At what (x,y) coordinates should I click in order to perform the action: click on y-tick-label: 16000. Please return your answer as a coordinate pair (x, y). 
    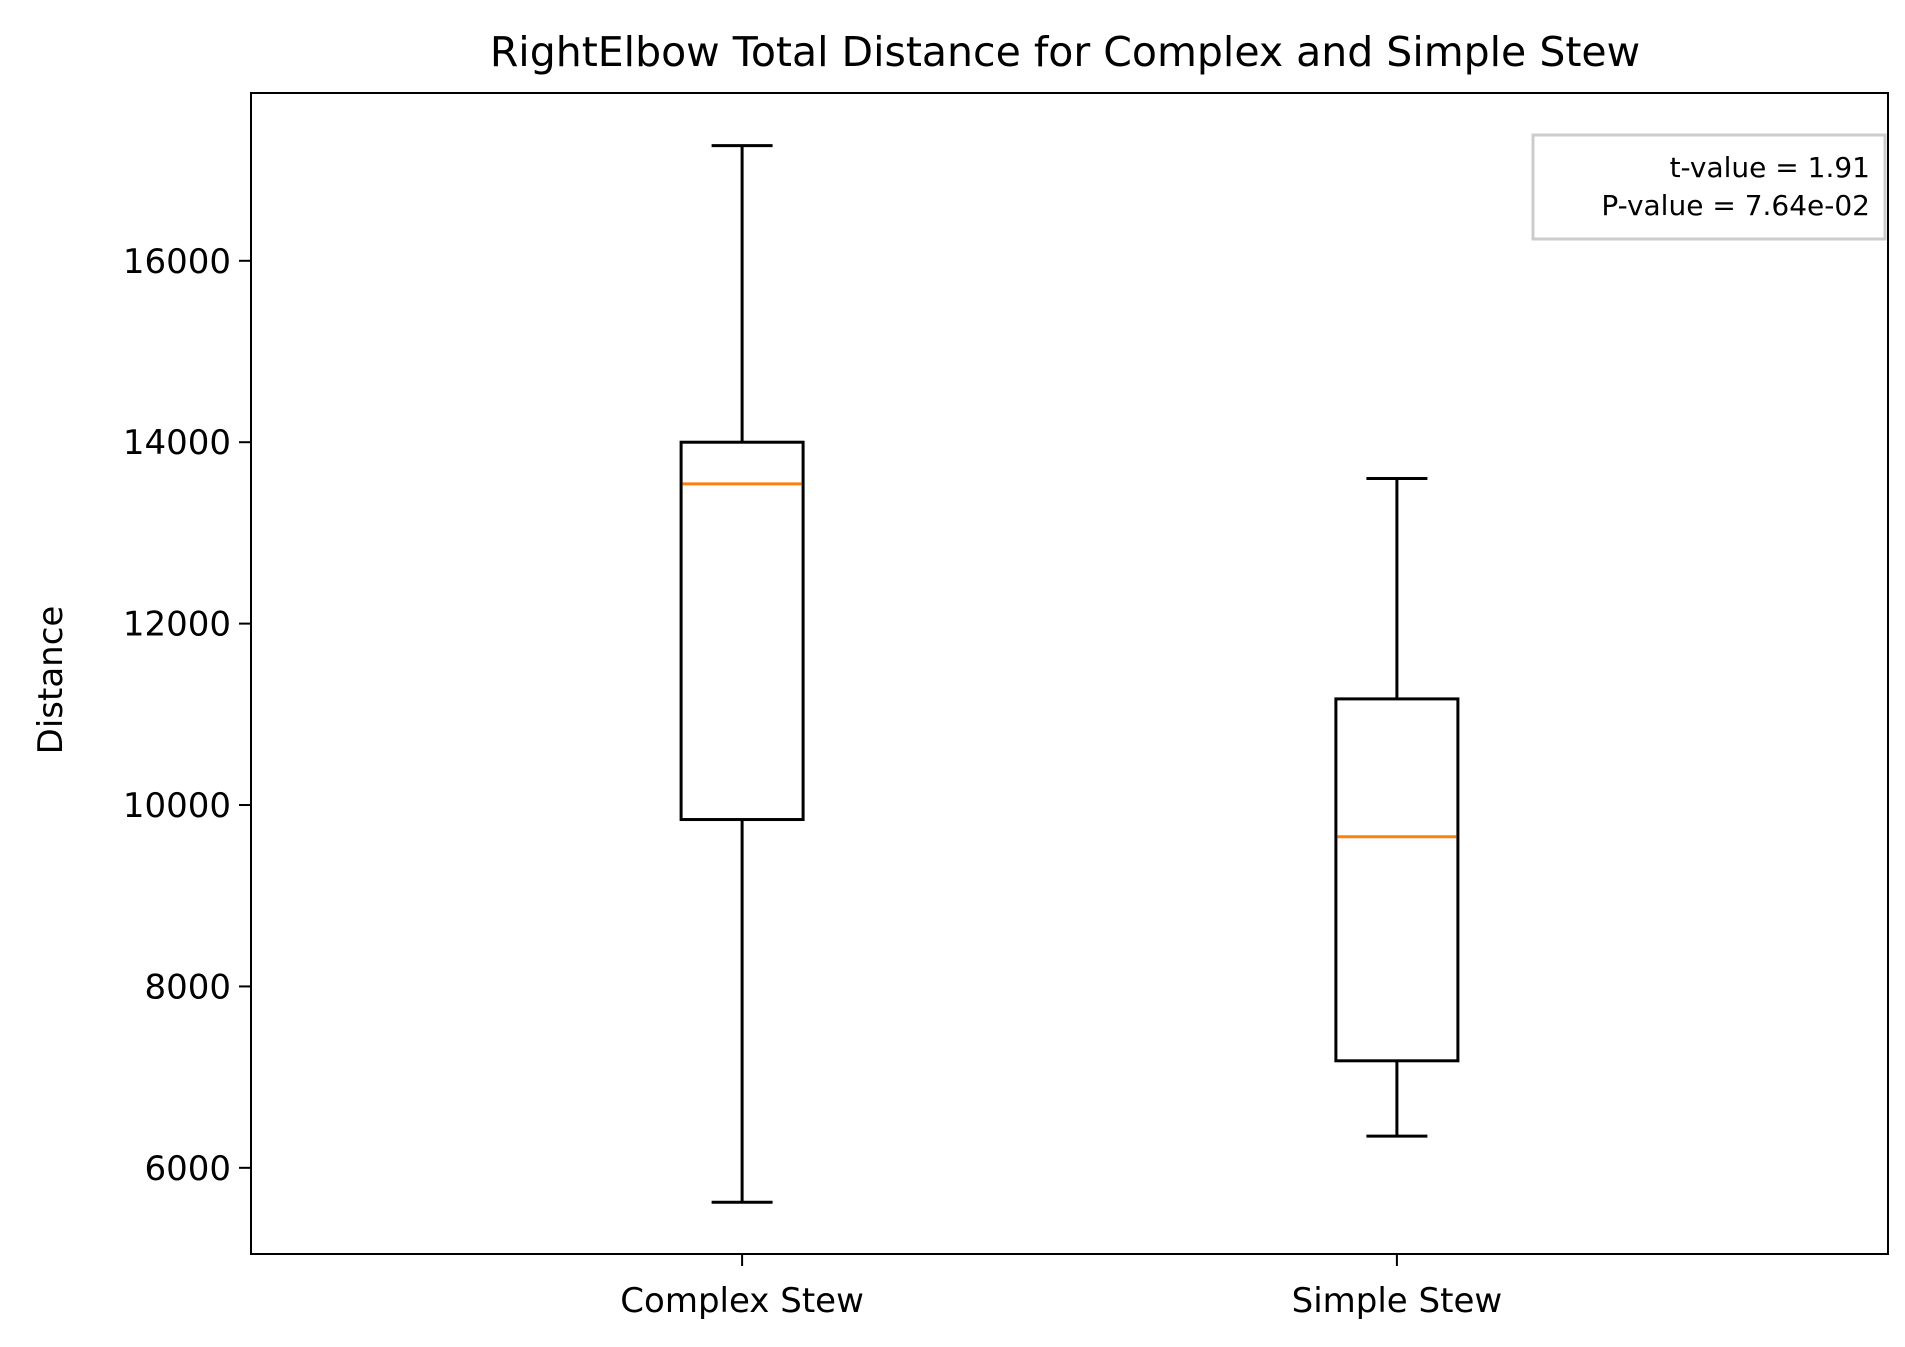
    Looking at the image, I should click on (177, 262).